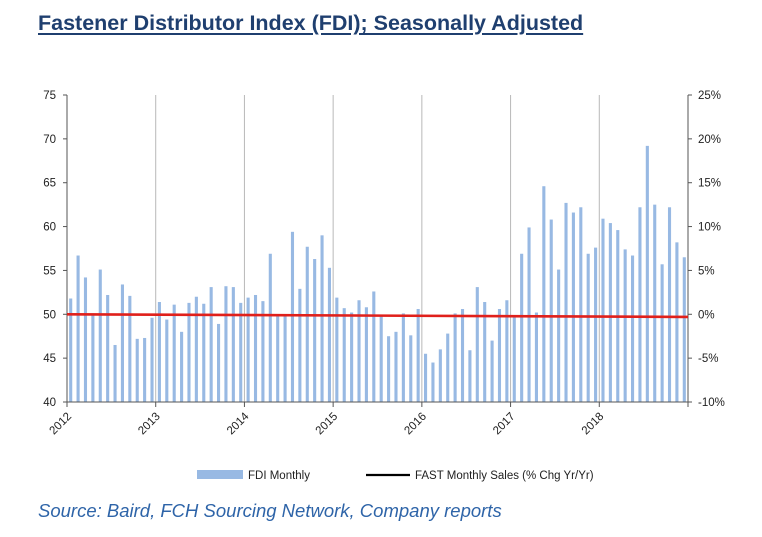 The height and width of the screenshot is (537, 762). Describe the element at coordinates (238, 423) in the screenshot. I see `x-tick-label: 2014` at that location.